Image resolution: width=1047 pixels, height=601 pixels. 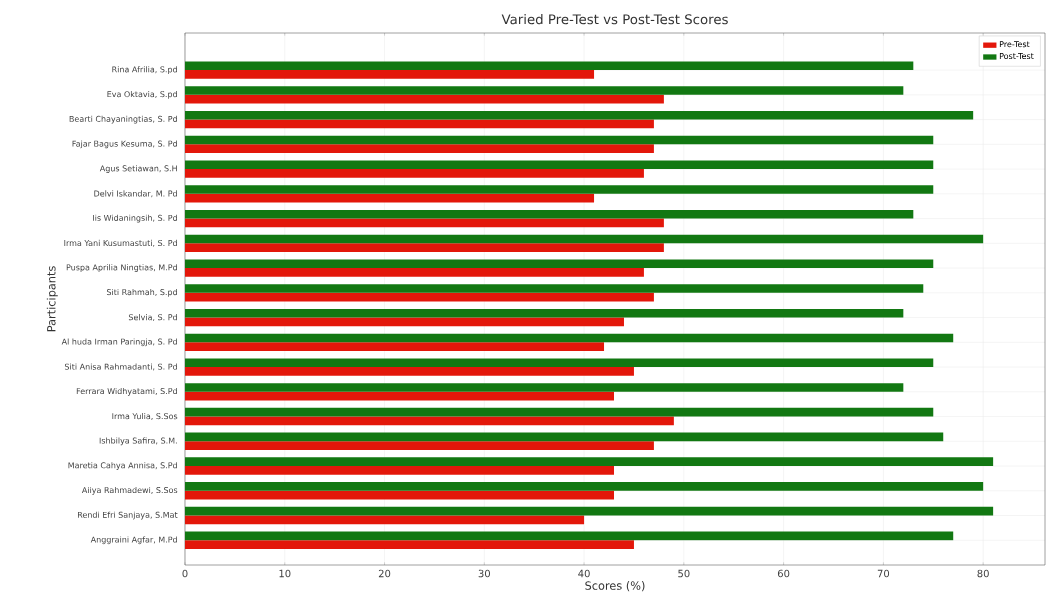 I want to click on y-axis-title: Participants, so click(x=52, y=299).